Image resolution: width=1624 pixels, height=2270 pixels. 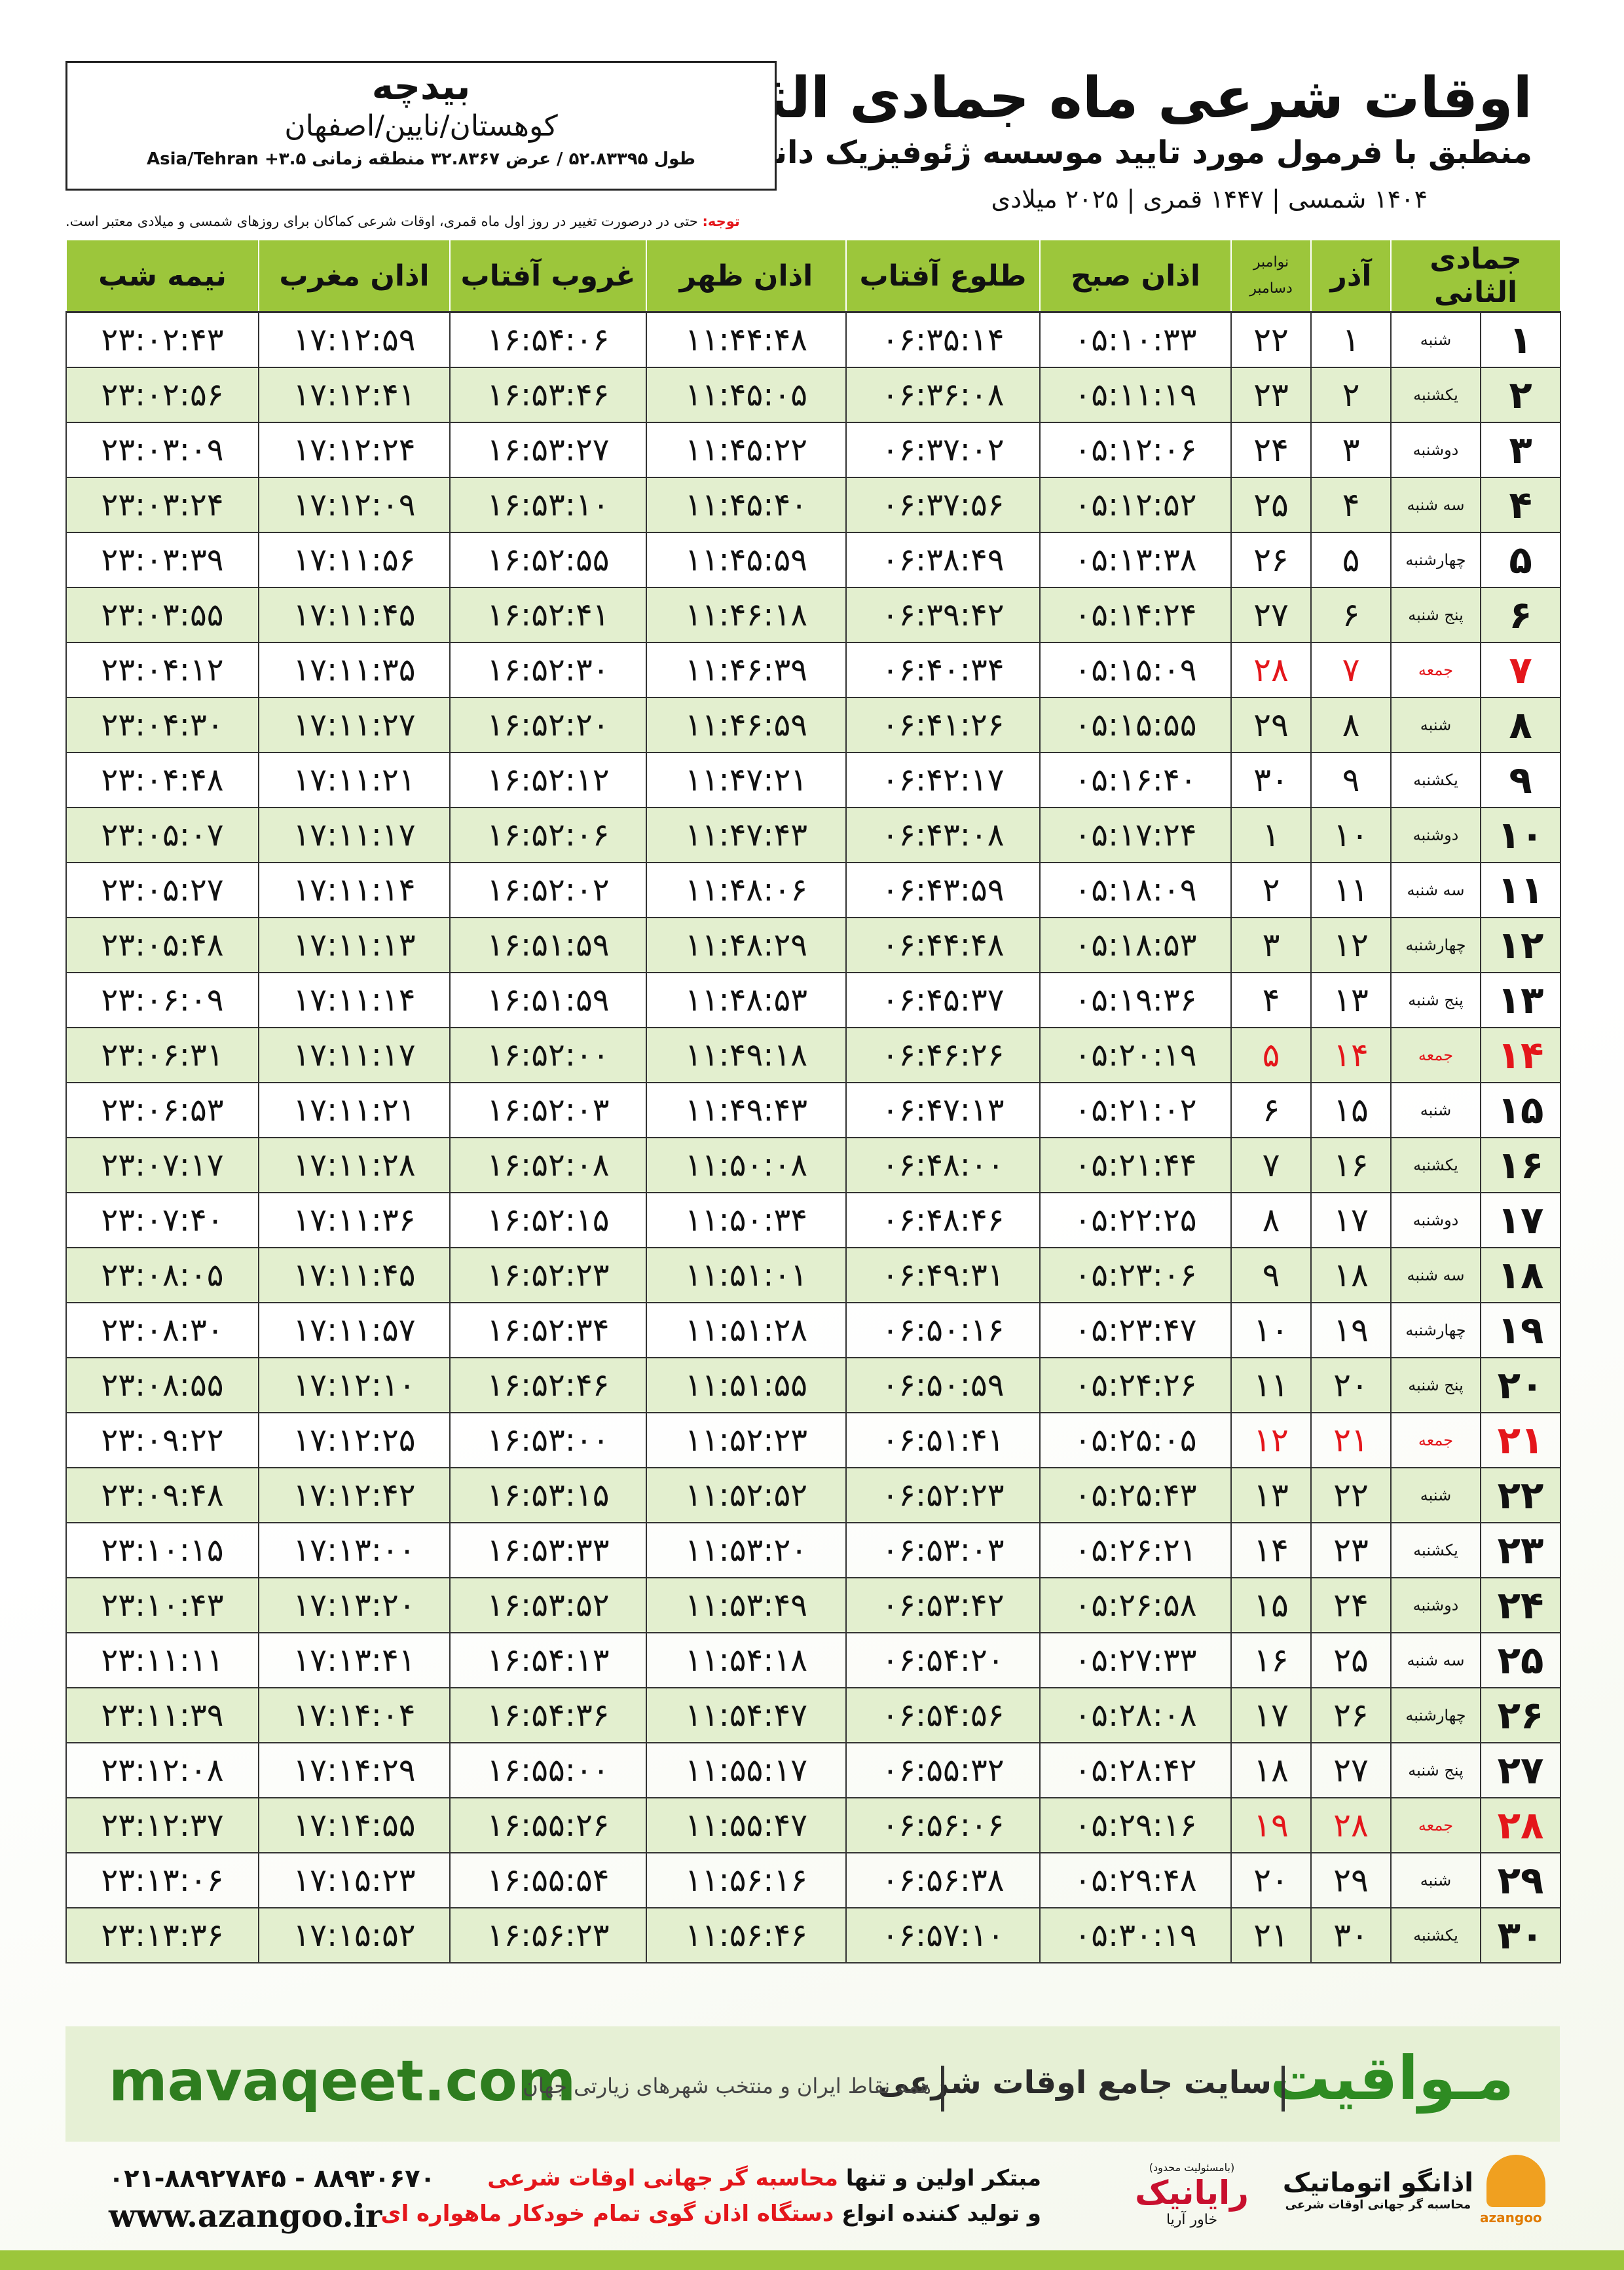 What do you see at coordinates (354, 505) in the screenshot?
I see `cell: ۱۷:۱۲:۰۹` at bounding box center [354, 505].